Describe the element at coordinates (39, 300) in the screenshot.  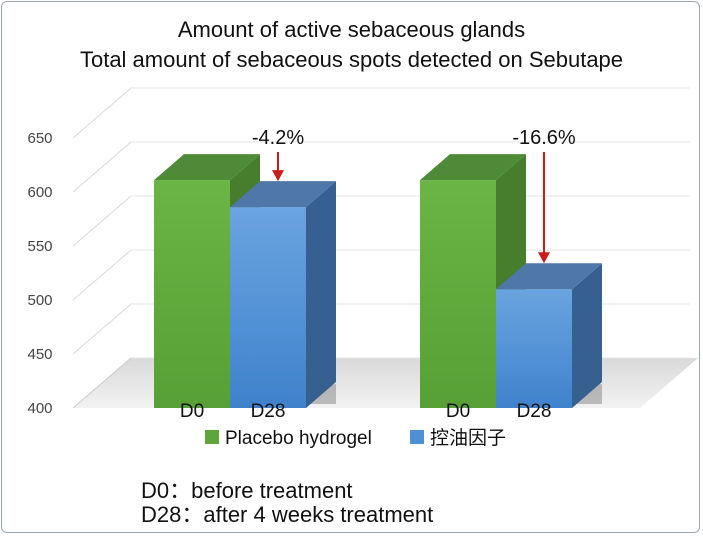
I see `y-tick-label: 500` at that location.